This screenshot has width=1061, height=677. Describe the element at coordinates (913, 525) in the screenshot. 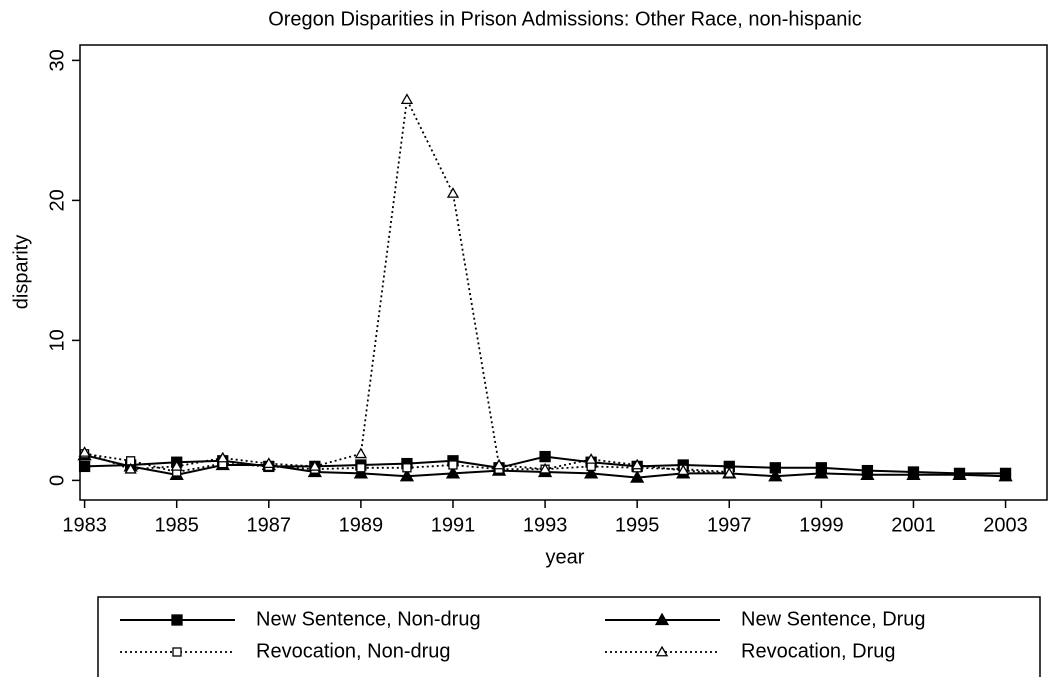

I see `x-tick-label: 2001` at that location.